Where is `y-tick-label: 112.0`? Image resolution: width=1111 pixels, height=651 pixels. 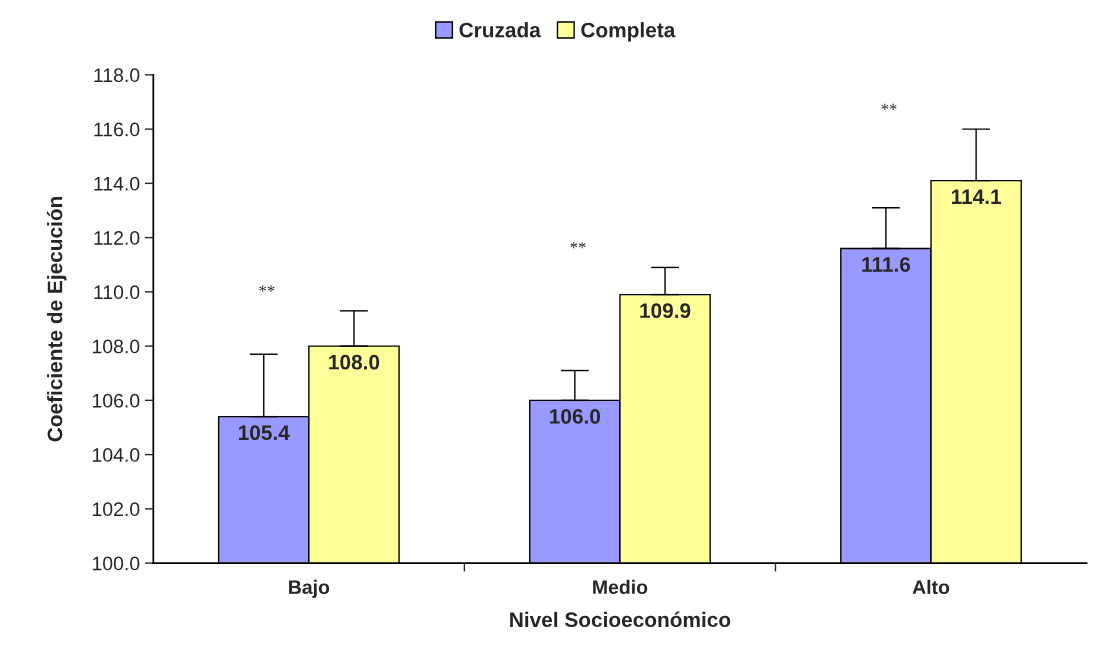
y-tick-label: 112.0 is located at coordinates (117, 238).